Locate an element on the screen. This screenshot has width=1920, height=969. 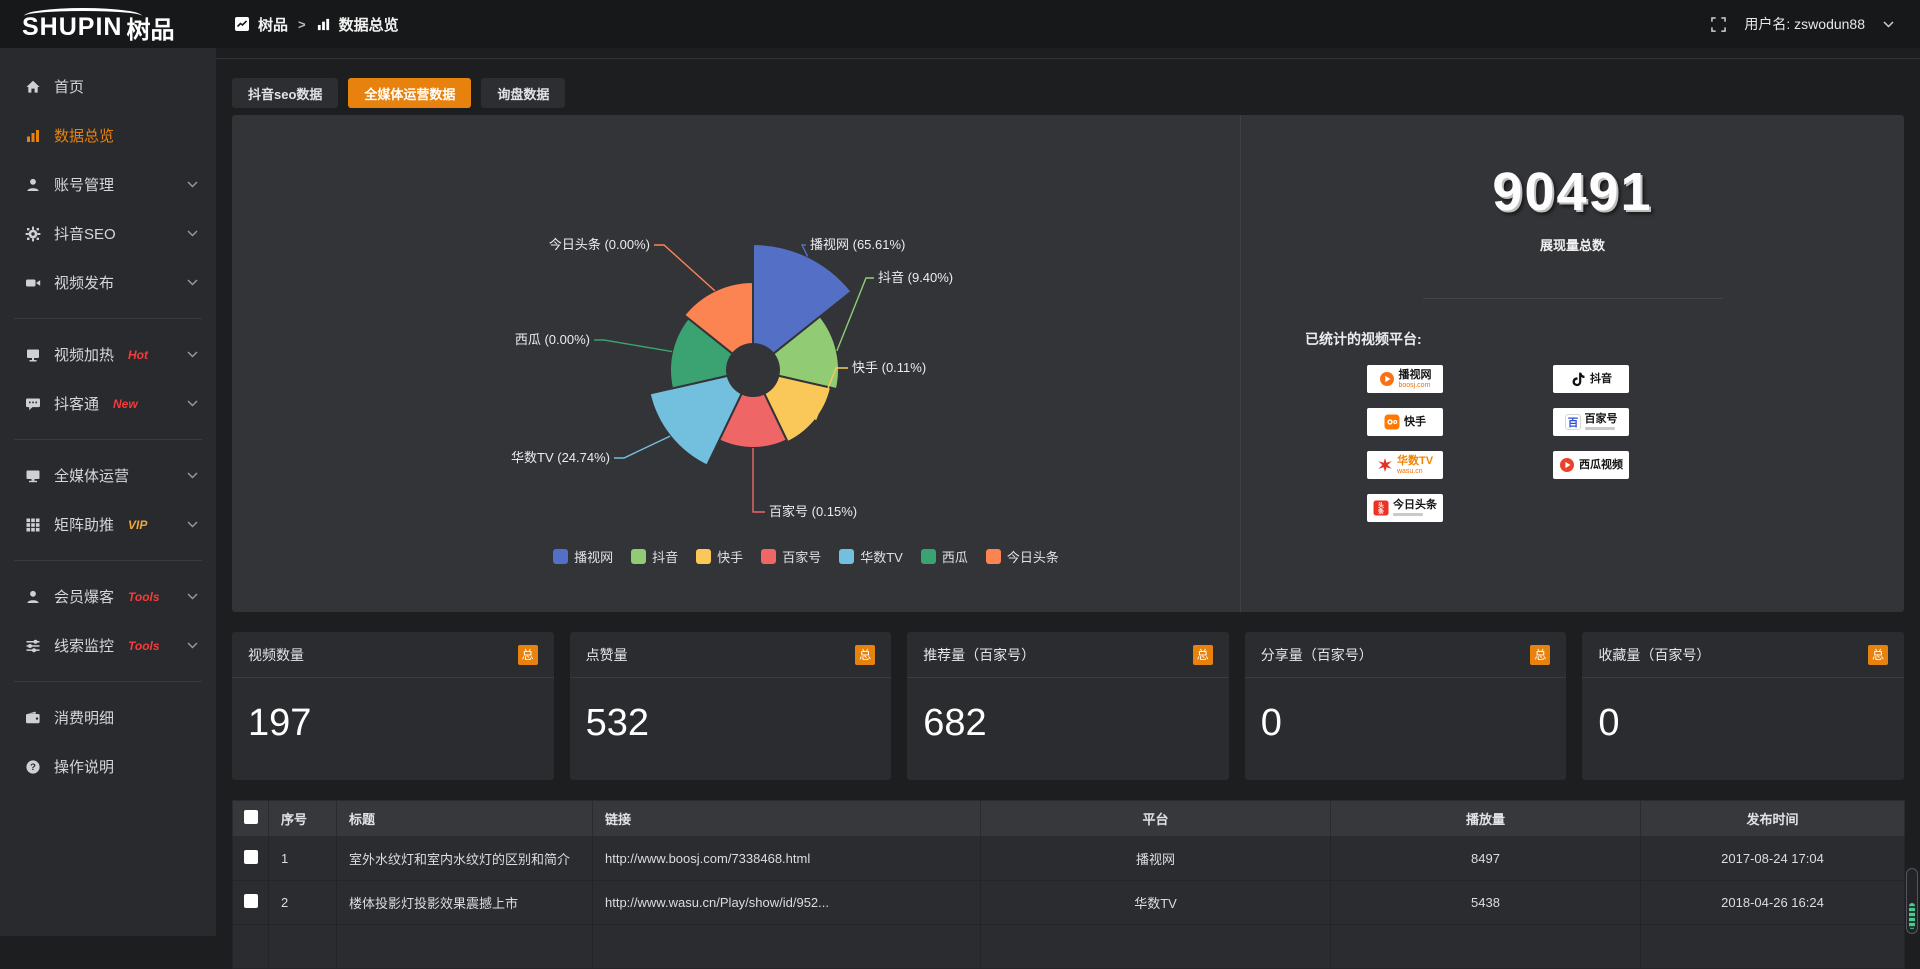
platform-badge-抖音: 抖音 is located at coordinates (1591, 379).